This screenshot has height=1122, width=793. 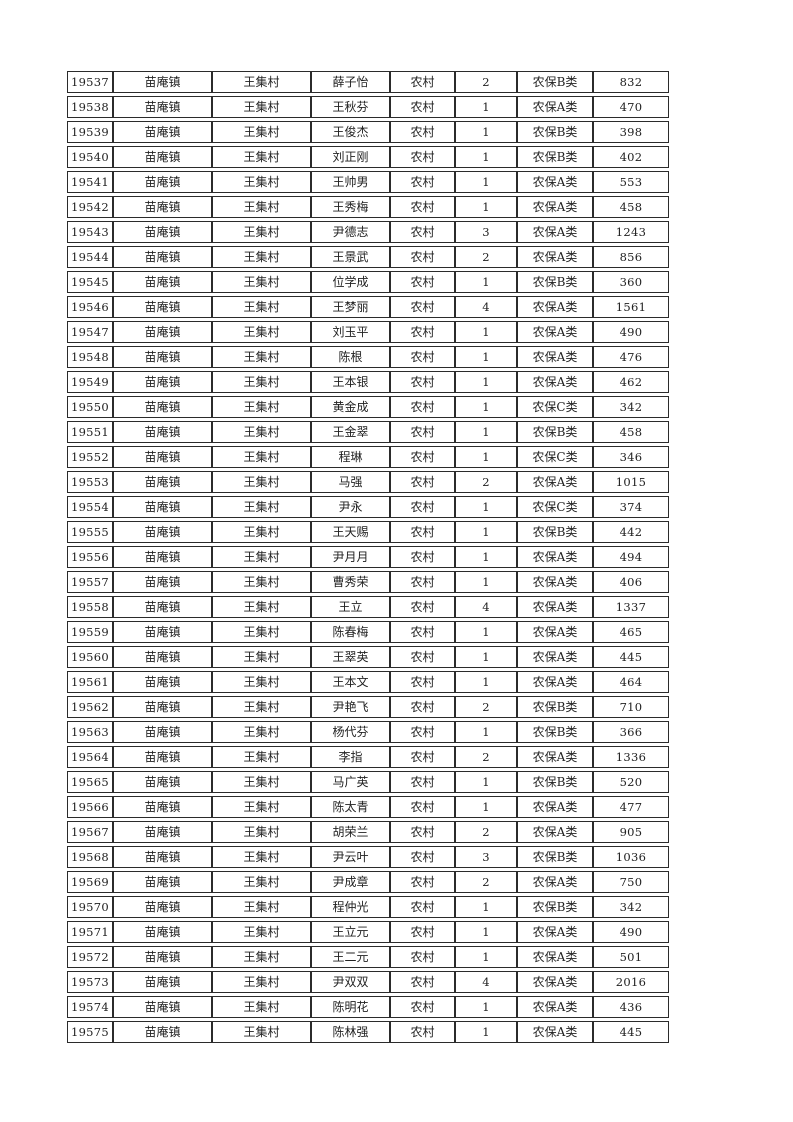 I want to click on cell-name: 王金翠, so click(x=350, y=432).